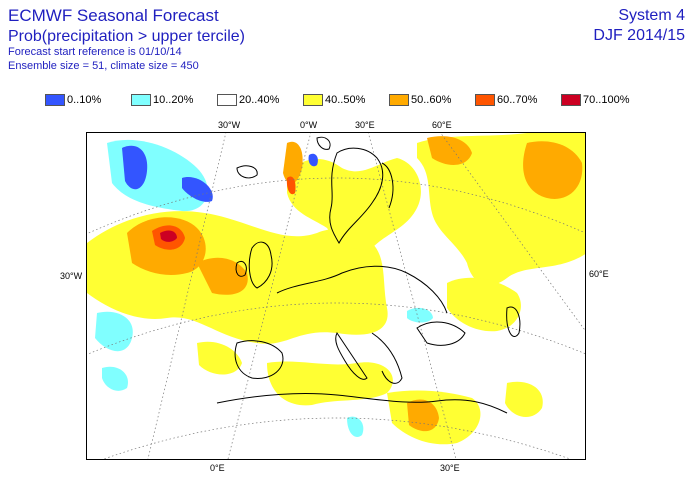 This screenshot has width=697, height=480. What do you see at coordinates (449, 150) in the screenshot?
I see `prob-area-orange-north` at bounding box center [449, 150].